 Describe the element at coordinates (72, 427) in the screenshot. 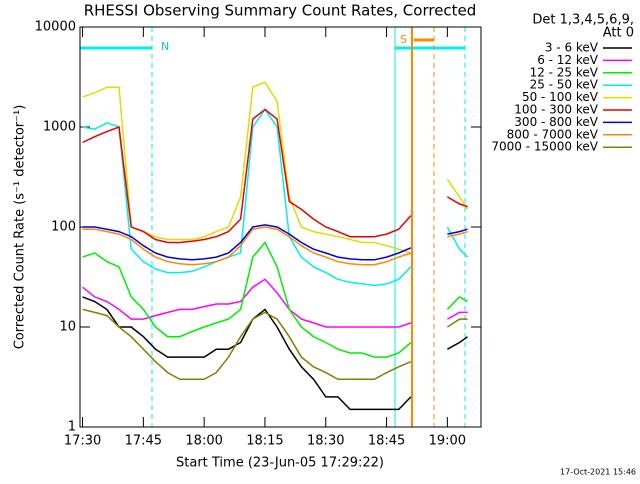

I see `y-tick-label: 1` at that location.